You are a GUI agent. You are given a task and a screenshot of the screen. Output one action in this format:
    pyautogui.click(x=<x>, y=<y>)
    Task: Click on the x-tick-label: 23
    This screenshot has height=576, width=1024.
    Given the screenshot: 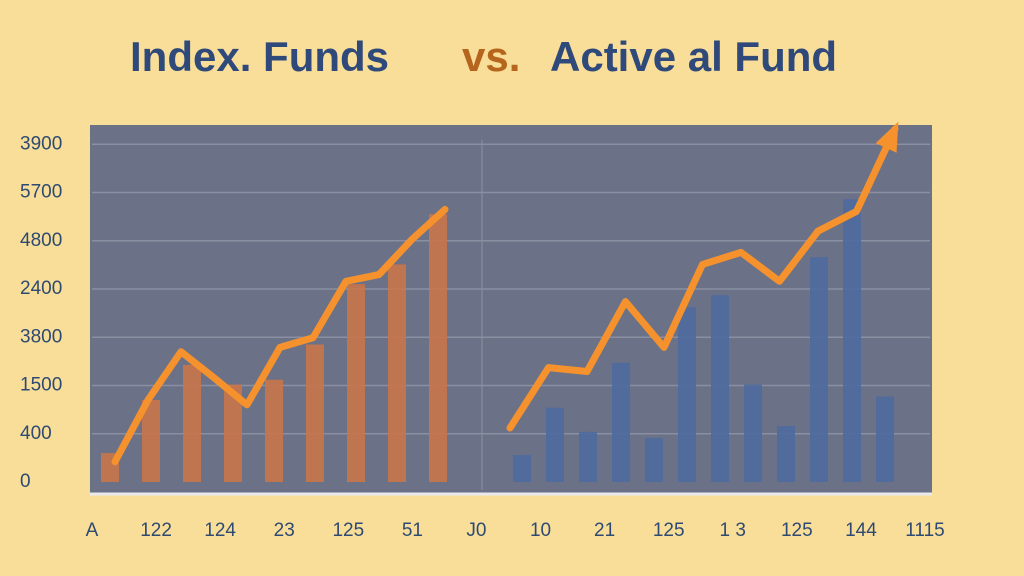 What is the action you would take?
    pyautogui.click(x=284, y=530)
    